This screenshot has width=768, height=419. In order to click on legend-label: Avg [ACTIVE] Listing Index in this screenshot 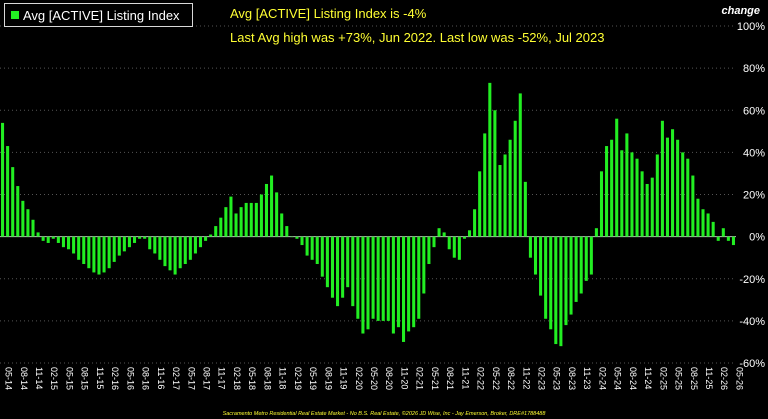, I will do `click(101, 15)`.